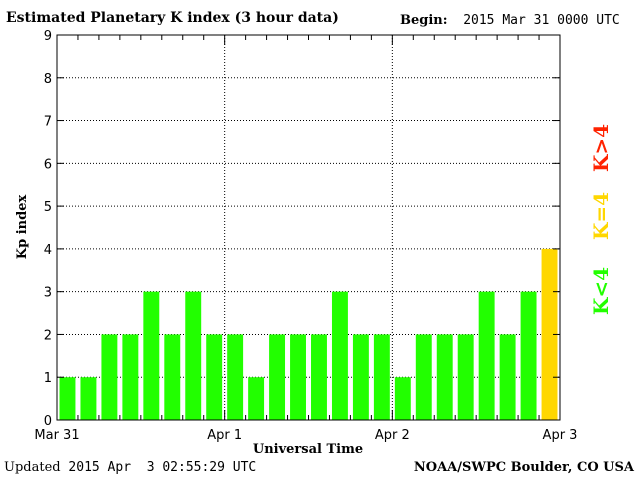 The image size is (640, 480). I want to click on y-tick-label: 2, so click(48, 335).